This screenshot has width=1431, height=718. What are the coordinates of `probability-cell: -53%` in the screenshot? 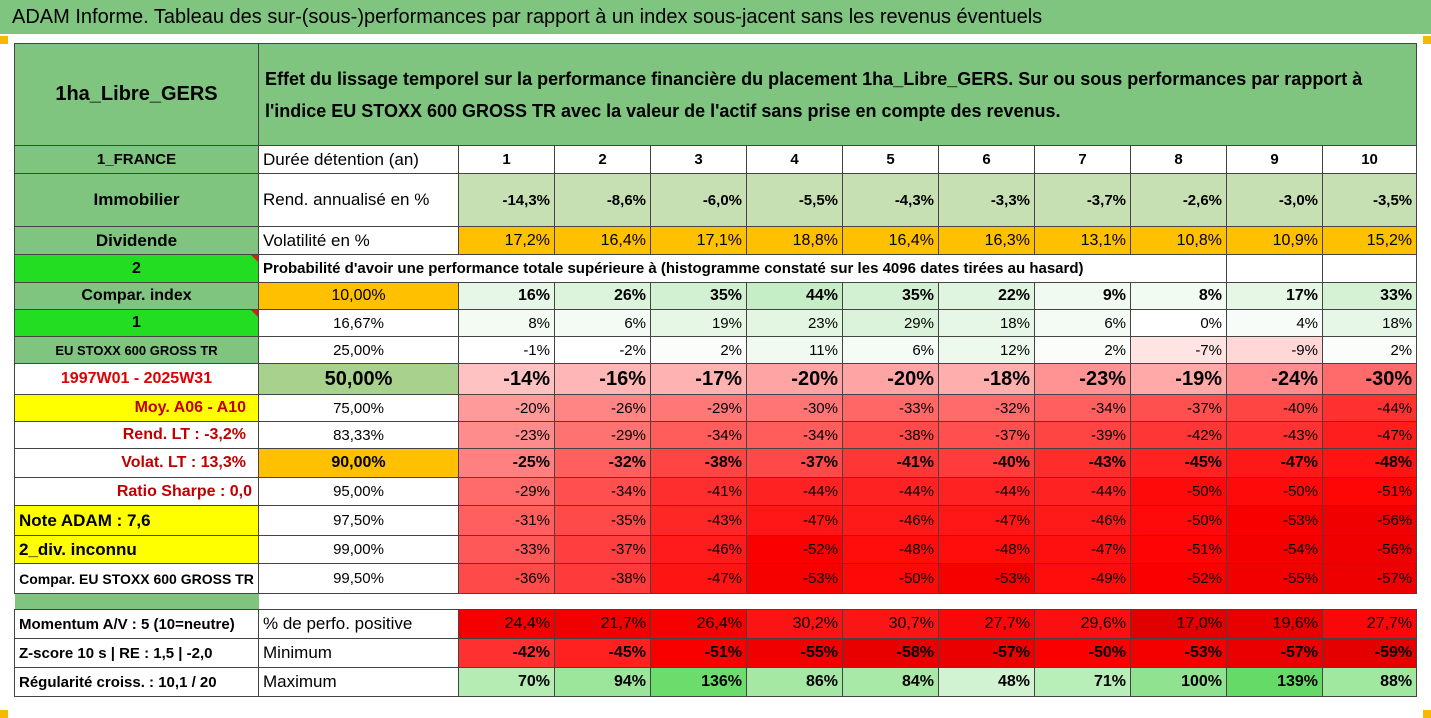 It's located at (986, 578).